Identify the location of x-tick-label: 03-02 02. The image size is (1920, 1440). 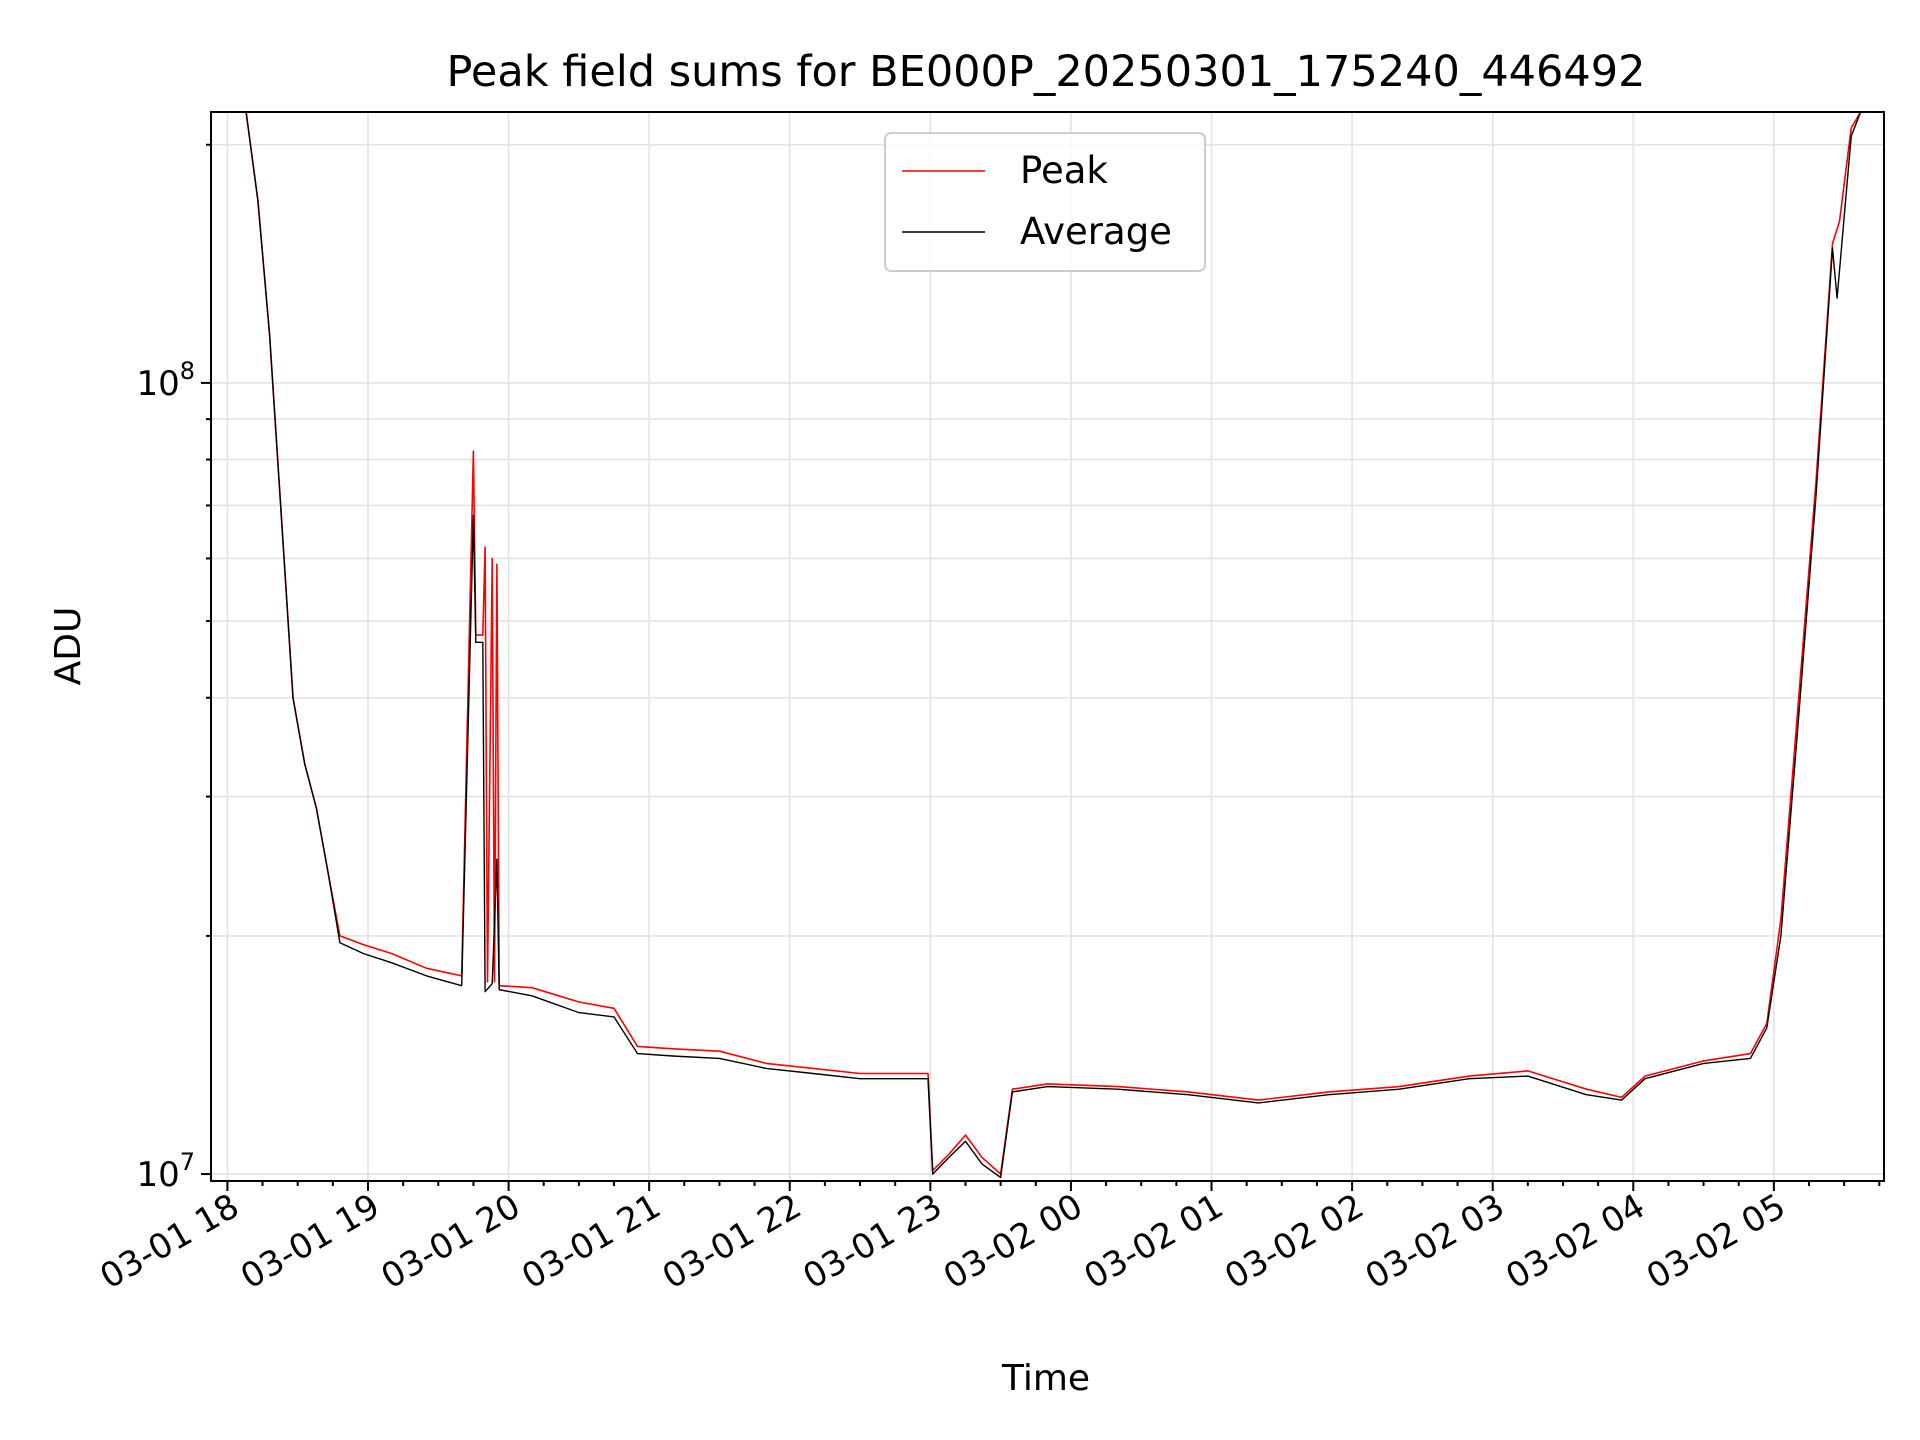
(1294, 1241).